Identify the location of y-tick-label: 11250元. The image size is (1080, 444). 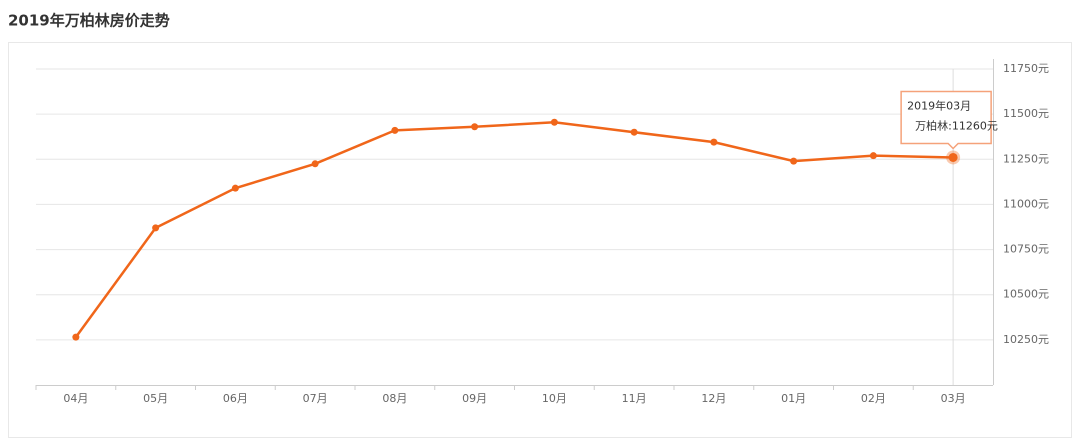
(1026, 158).